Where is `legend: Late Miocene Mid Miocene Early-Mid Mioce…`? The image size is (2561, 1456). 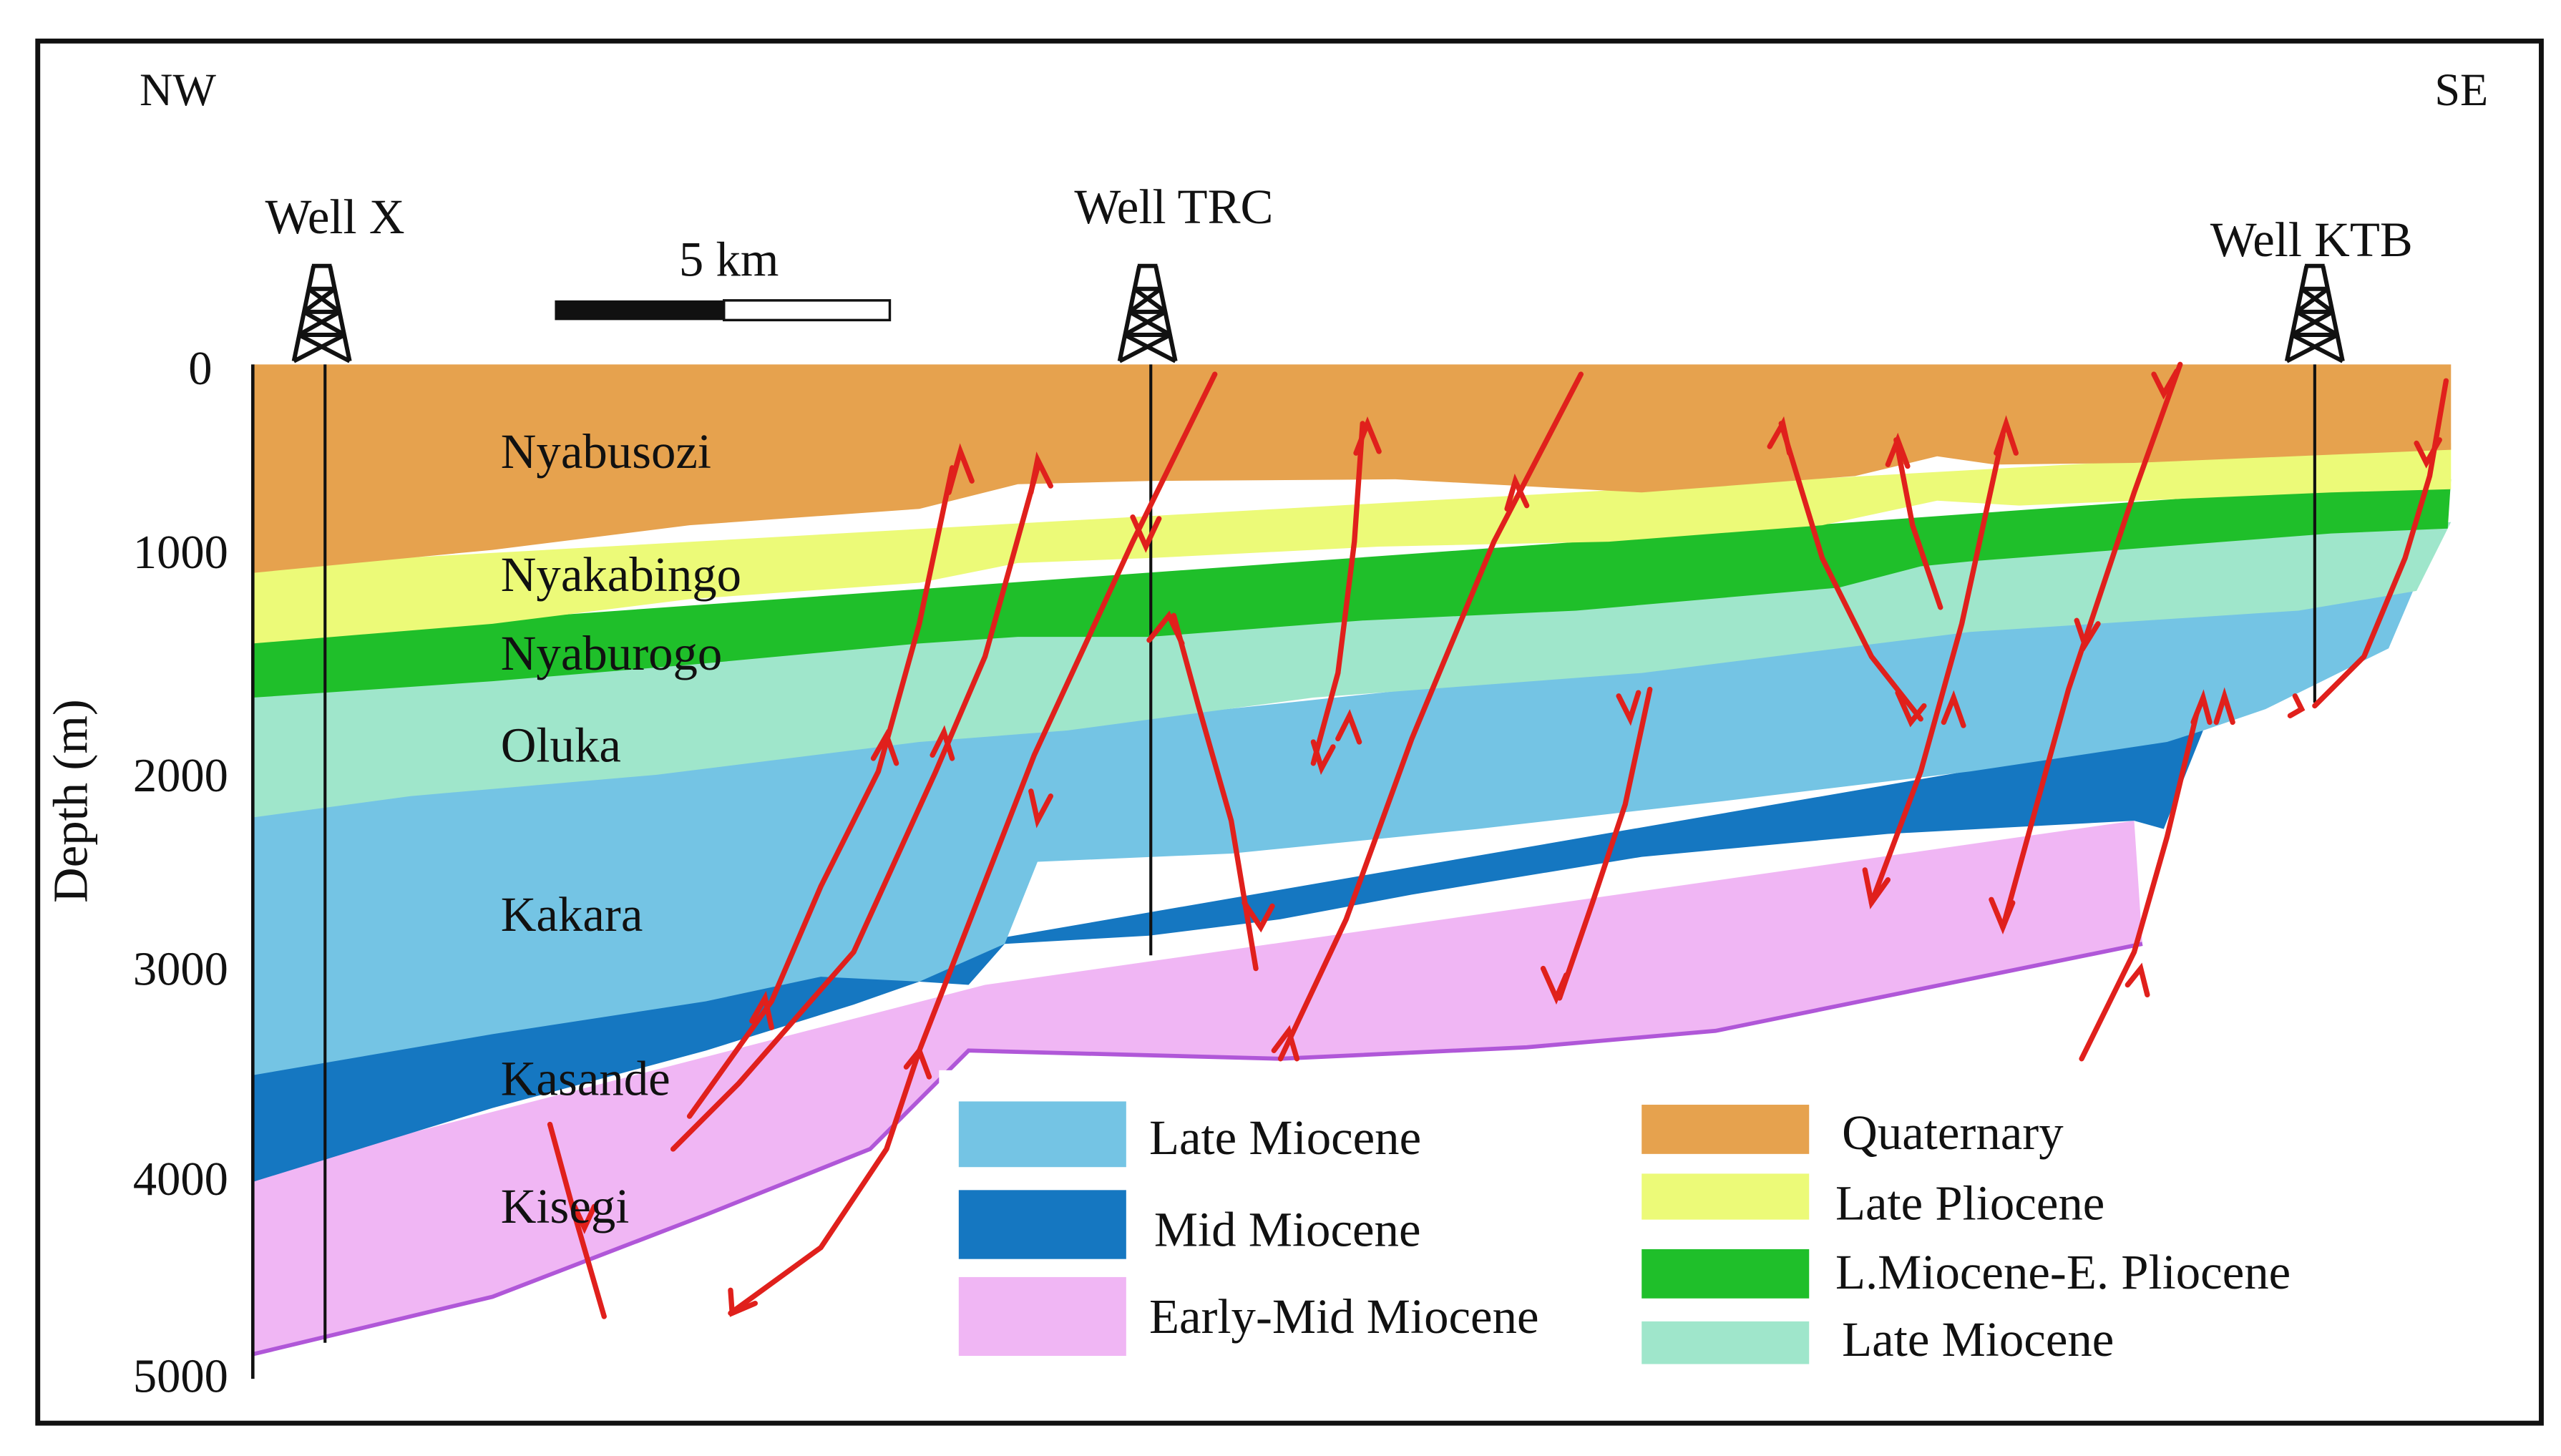 legend: Late Miocene Mid Miocene Early-Mid Mioce… is located at coordinates (1674, 1223).